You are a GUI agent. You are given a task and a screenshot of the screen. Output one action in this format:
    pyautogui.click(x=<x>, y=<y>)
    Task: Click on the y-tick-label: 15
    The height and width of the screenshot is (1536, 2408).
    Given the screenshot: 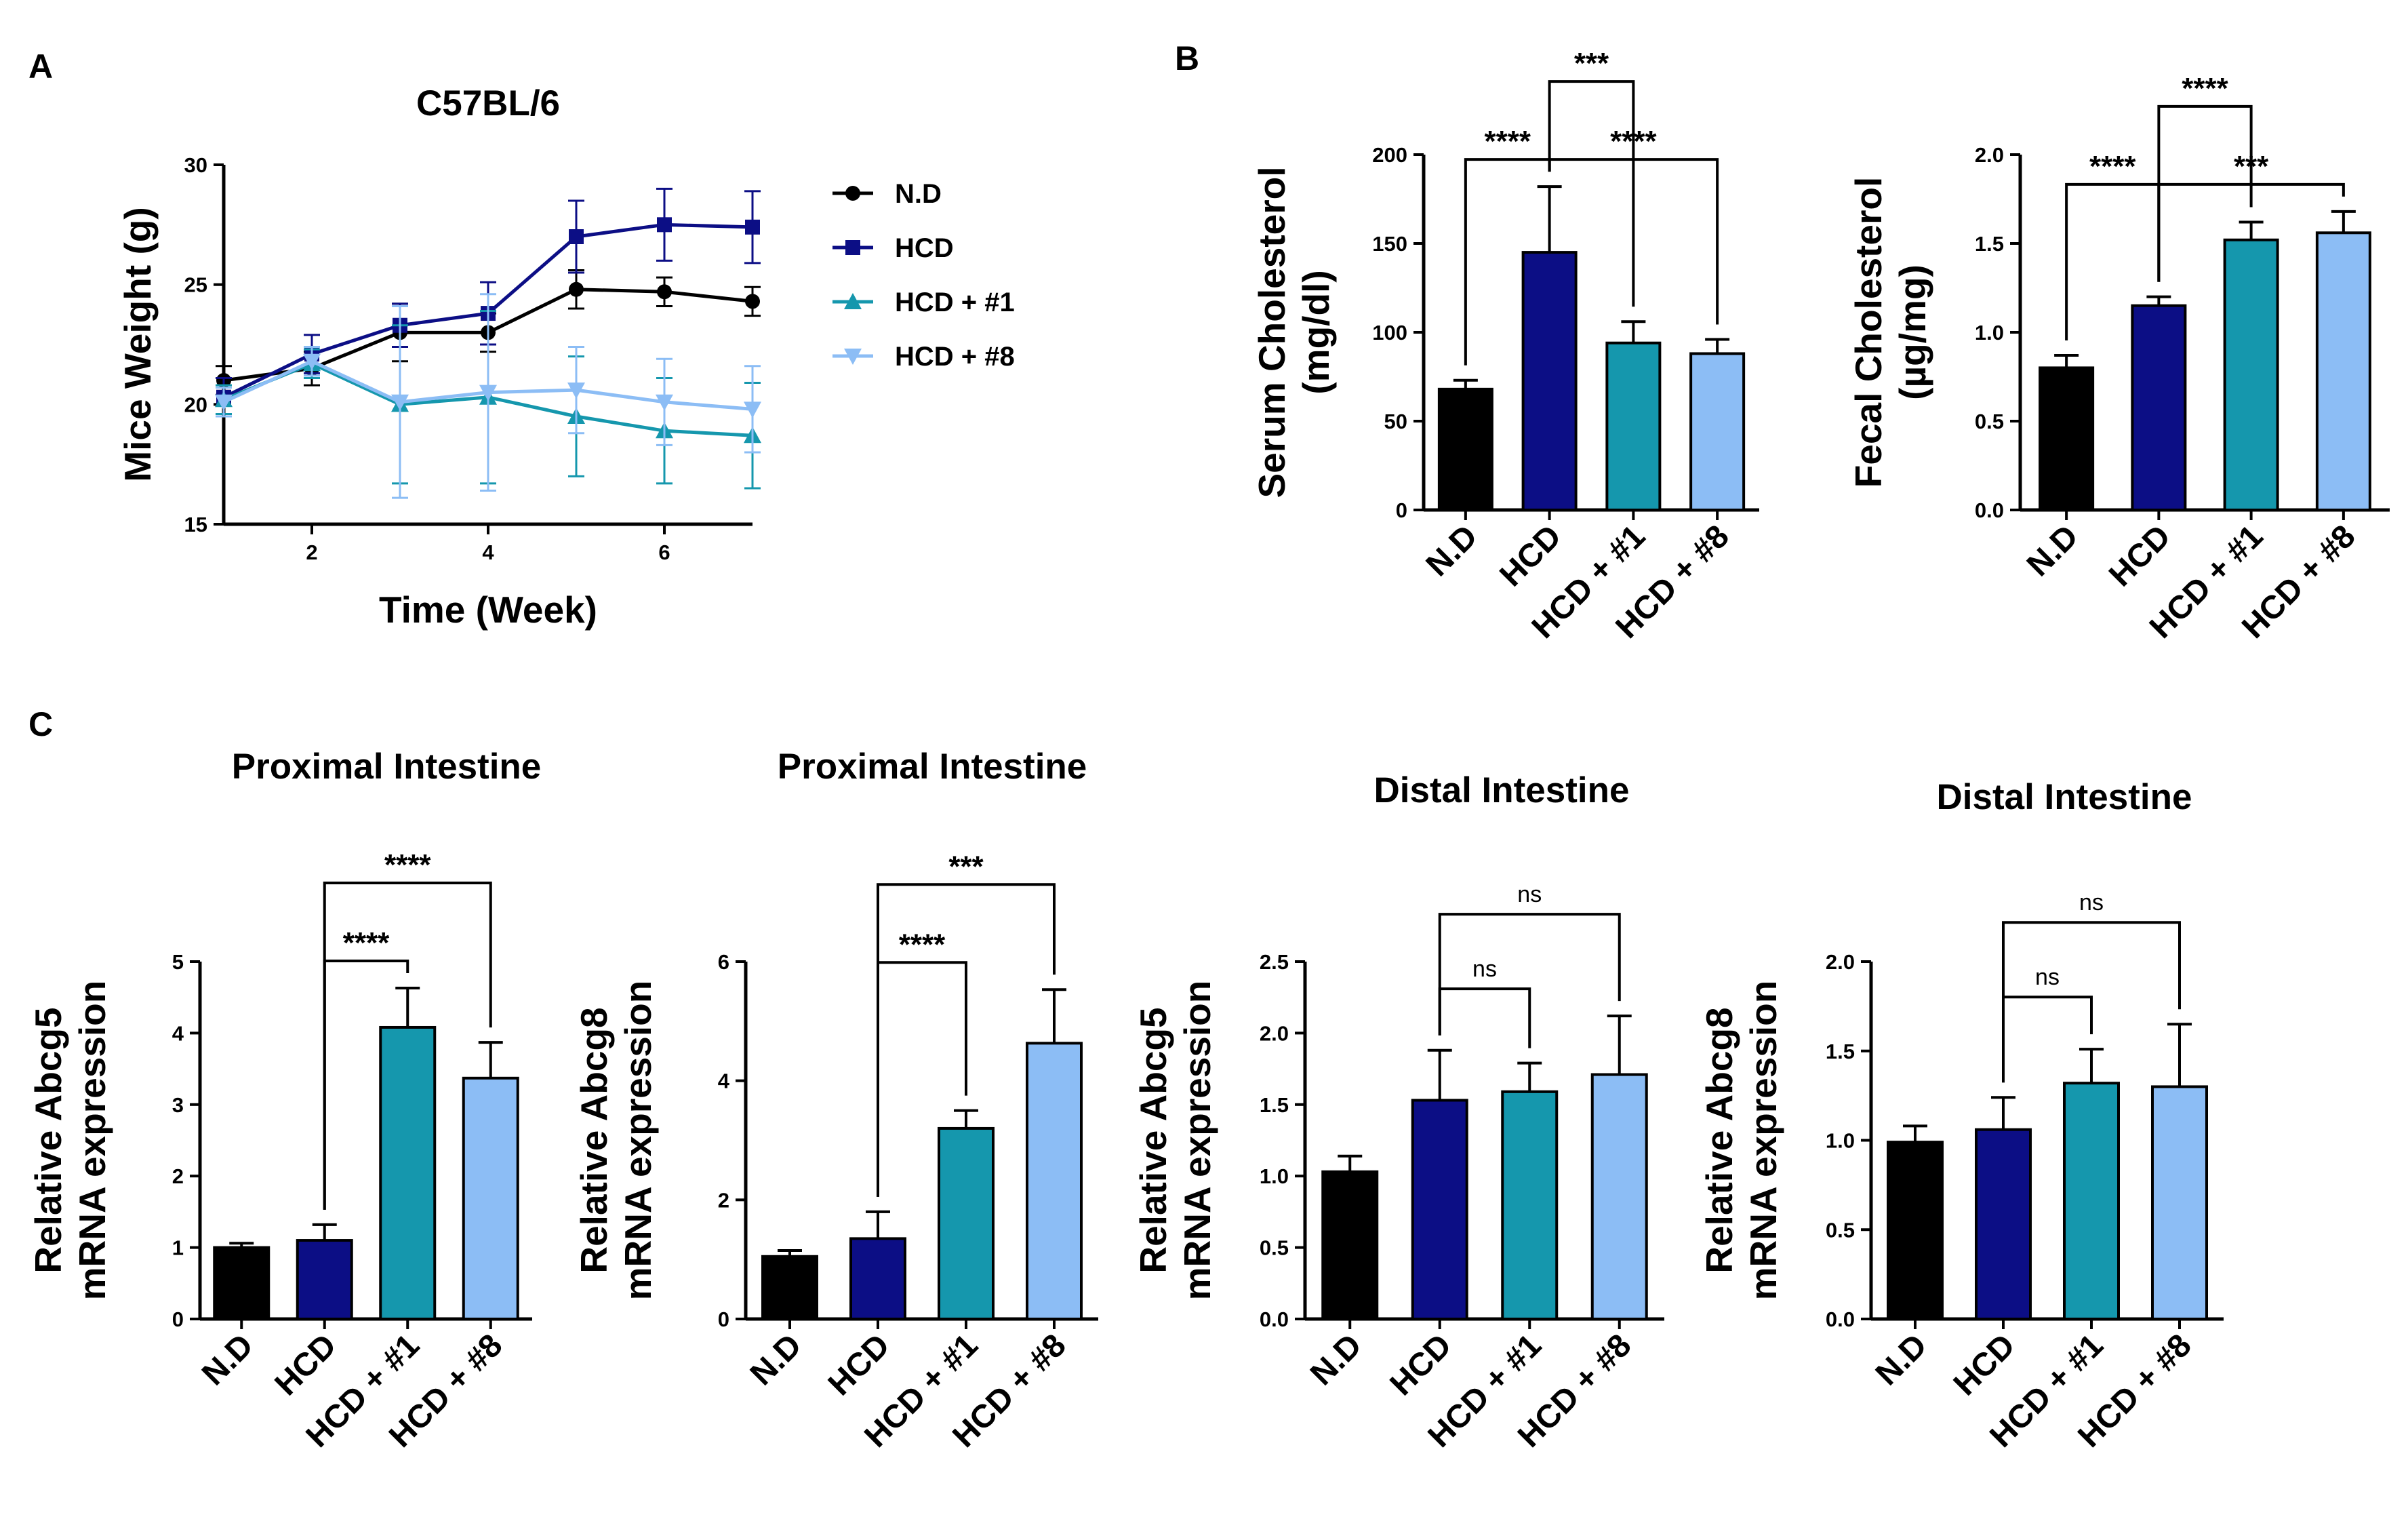 What is the action you would take?
    pyautogui.click(x=195, y=524)
    